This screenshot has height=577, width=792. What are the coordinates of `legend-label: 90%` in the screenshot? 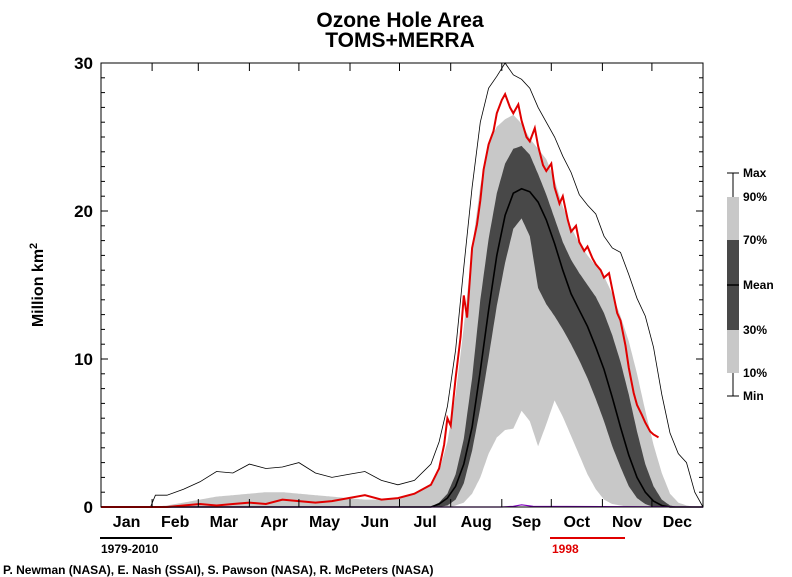 It's located at (755, 197).